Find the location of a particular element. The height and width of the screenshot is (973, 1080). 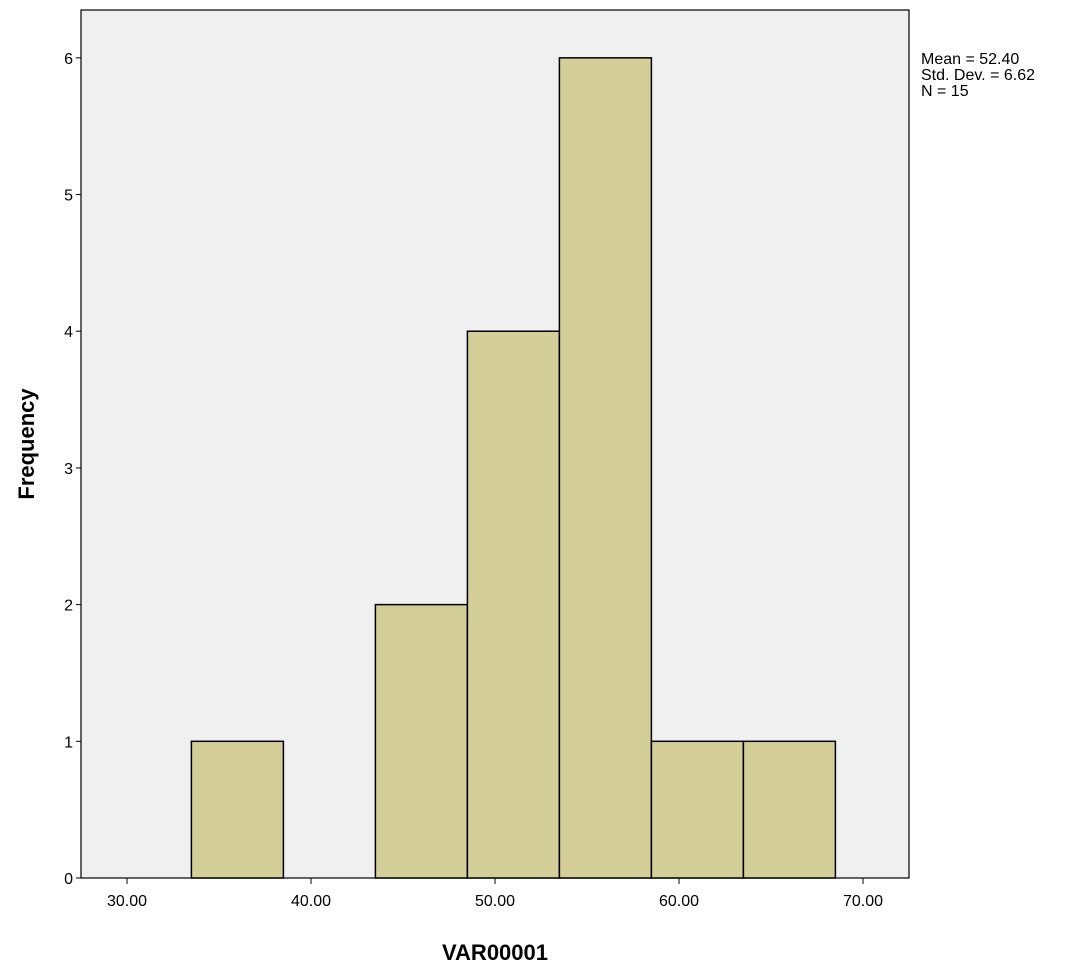

y-tick-label-3: 3 is located at coordinates (68, 469).